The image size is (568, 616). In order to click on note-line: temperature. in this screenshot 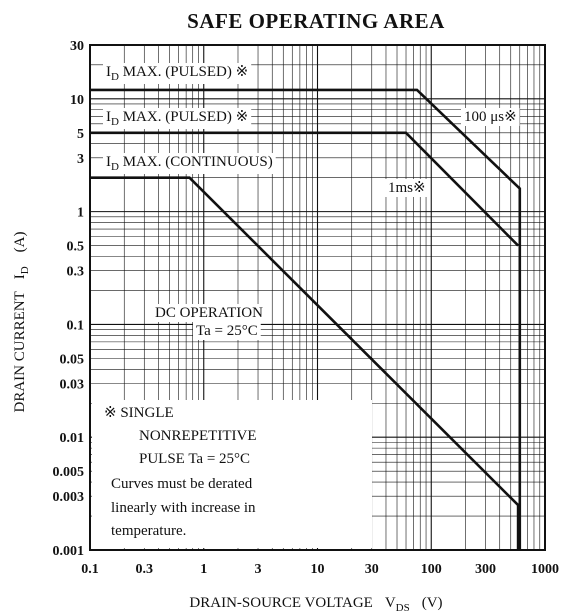, I will do `click(148, 531)`.